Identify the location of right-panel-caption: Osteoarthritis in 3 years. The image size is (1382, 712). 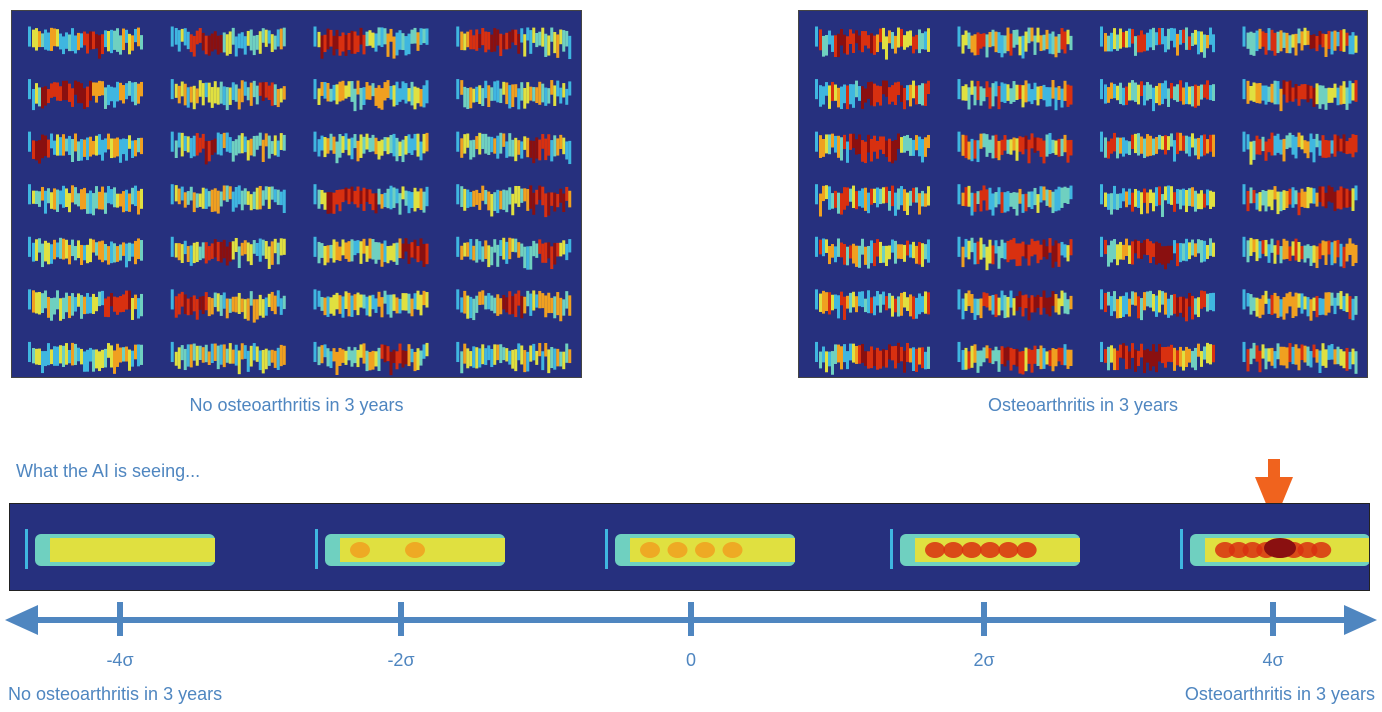
(1083, 405).